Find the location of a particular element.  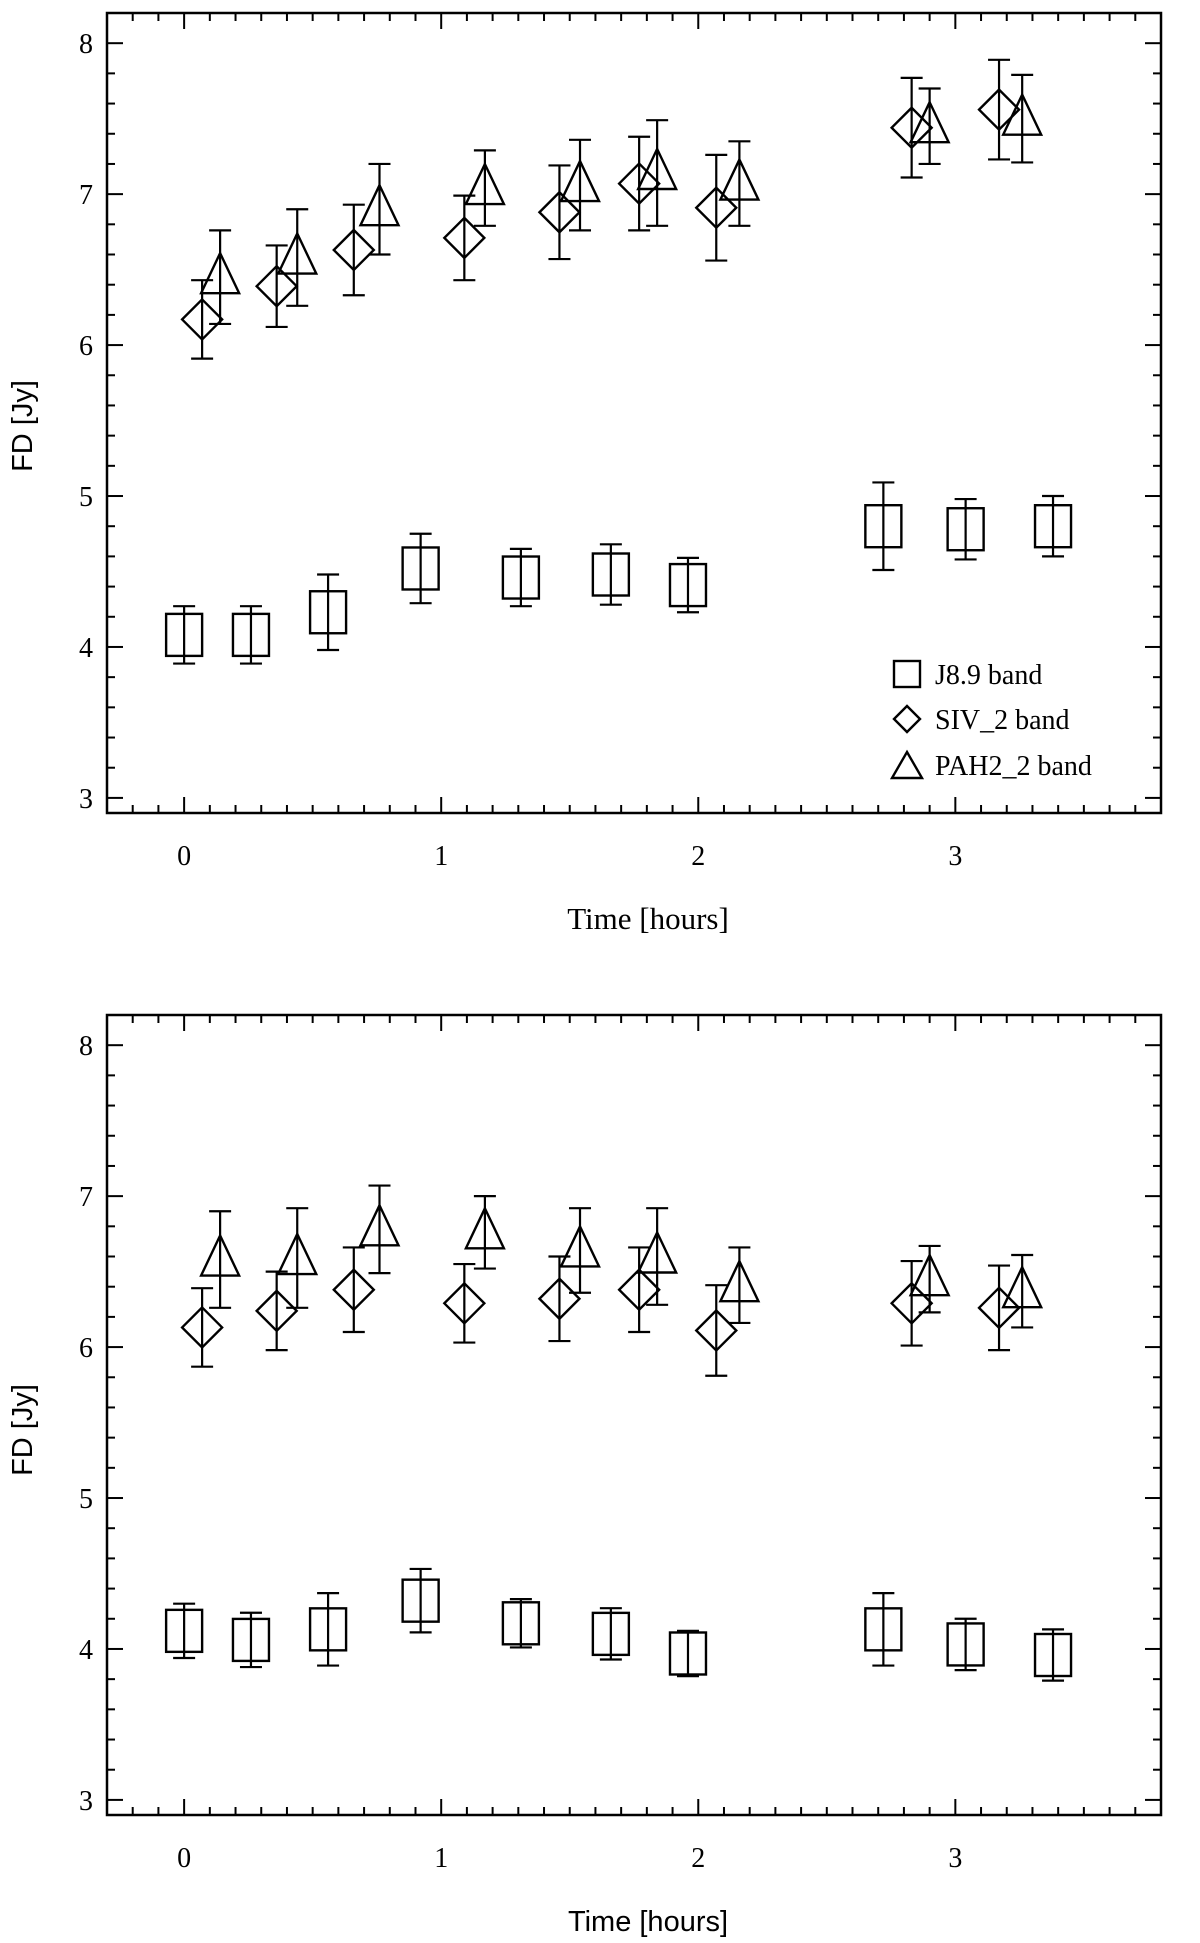

legend-square-marker is located at coordinates (907, 674).